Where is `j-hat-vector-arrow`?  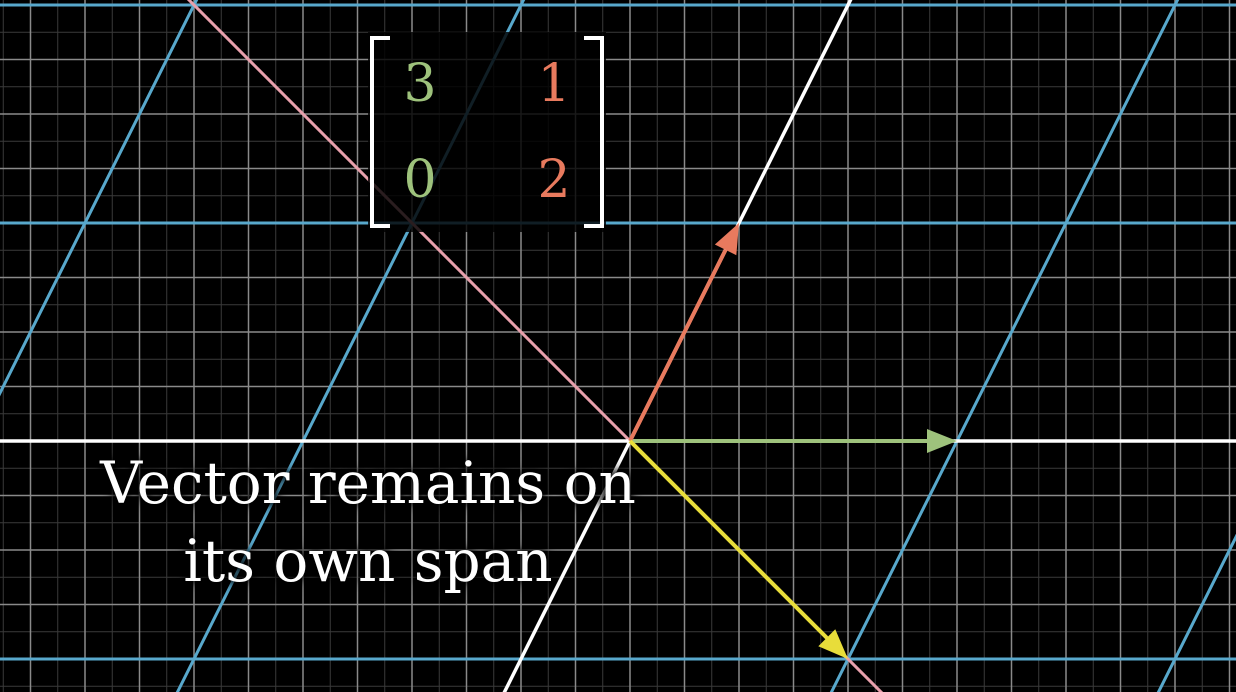
j-hat-vector-arrow is located at coordinates (683, 332).